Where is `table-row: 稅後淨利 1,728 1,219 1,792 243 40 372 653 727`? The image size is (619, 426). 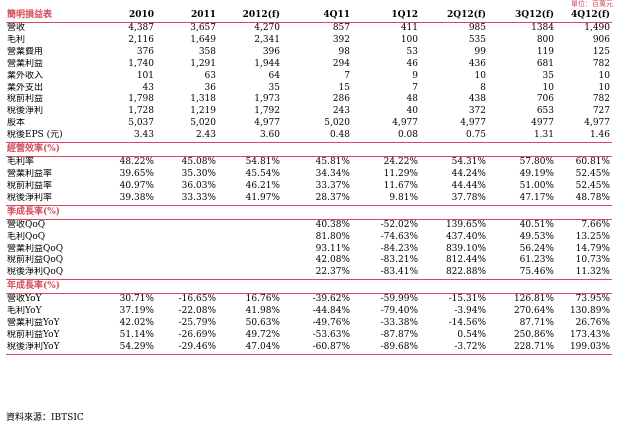 table-row: 稅後淨利 1,728 1,219 1,792 243 40 372 653 727 is located at coordinates (309, 112).